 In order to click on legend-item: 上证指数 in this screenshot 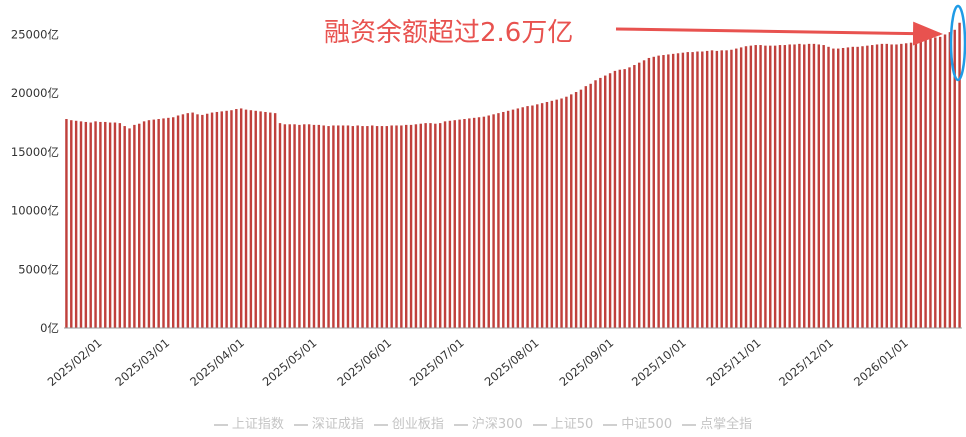, I will do `click(248, 422)`.